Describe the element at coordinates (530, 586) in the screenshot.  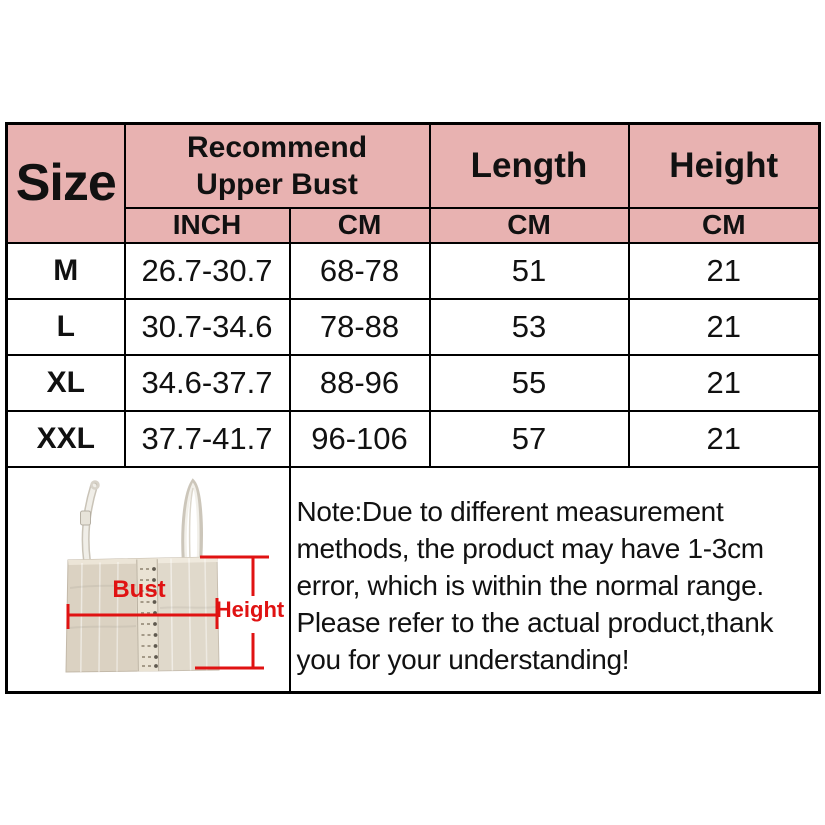
I see `note-line: error, which is within the normal range.` at that location.